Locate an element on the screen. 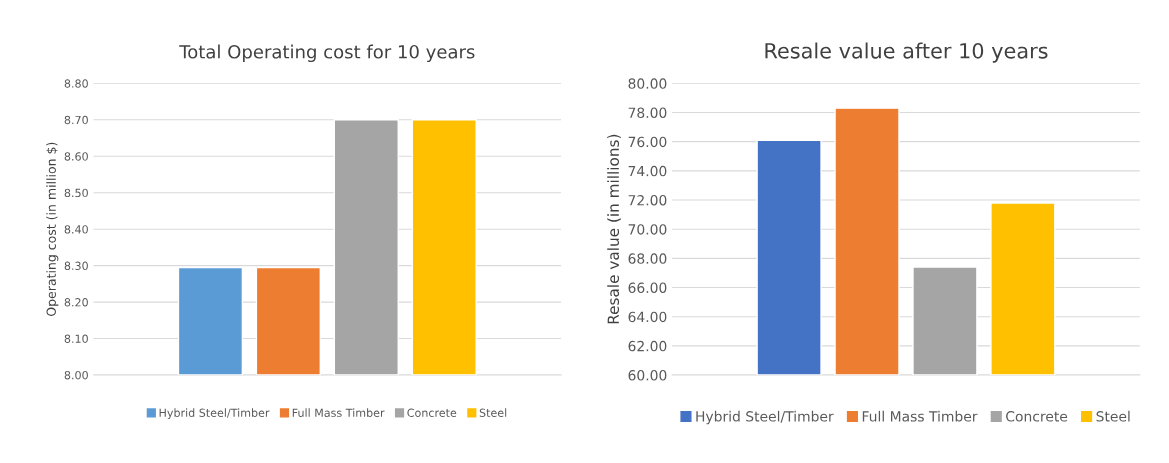 Image resolution: width=1169 pixels, height=463 pixels. y-axis-title: Operating cost (in million $) is located at coordinates (52, 229).